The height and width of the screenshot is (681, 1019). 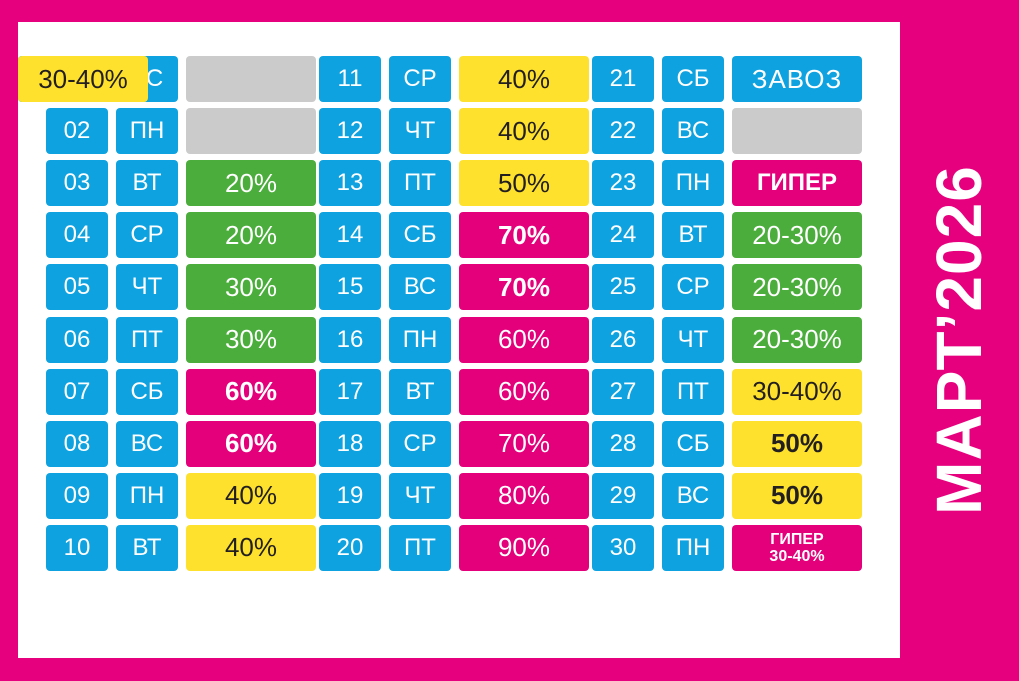 I want to click on discount-value: 80%, so click(x=524, y=495).